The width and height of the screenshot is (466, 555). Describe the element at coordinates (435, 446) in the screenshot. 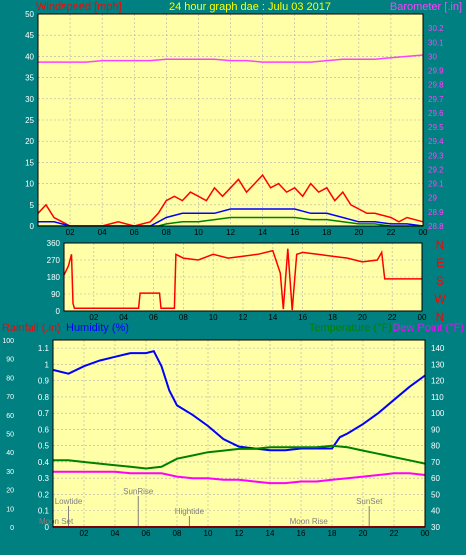

I see `temperature-tick-label: 80` at that location.